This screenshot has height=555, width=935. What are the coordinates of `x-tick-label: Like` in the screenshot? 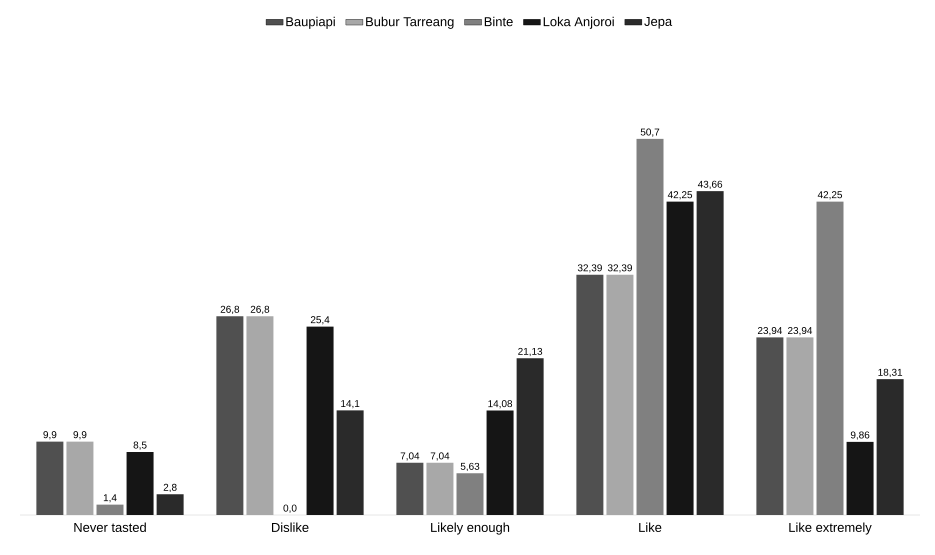 It's located at (650, 527).